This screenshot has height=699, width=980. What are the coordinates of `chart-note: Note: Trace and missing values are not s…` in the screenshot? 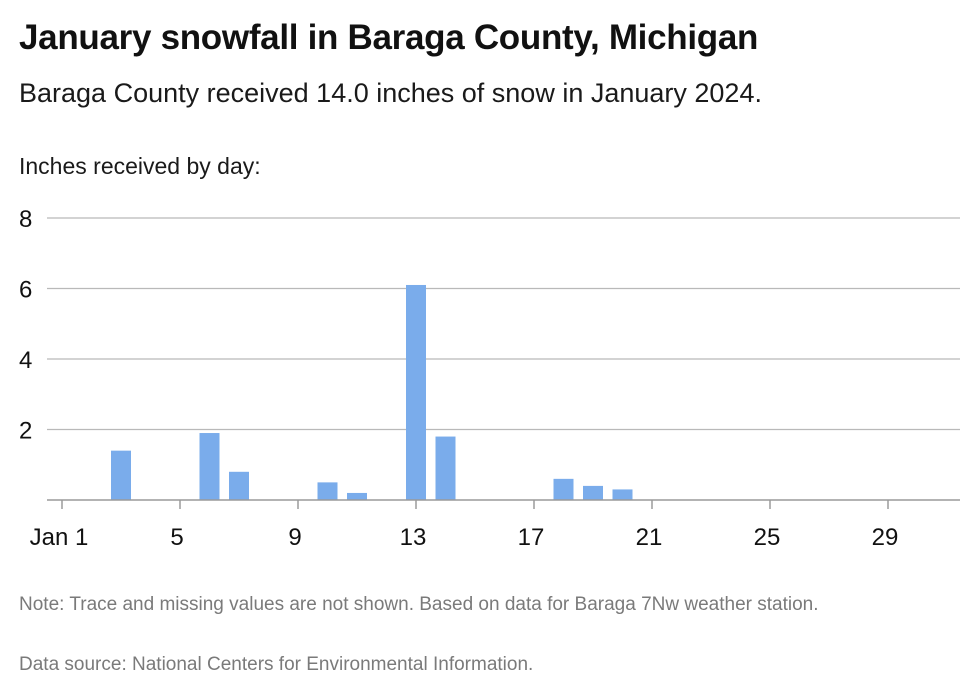 It's located at (419, 604).